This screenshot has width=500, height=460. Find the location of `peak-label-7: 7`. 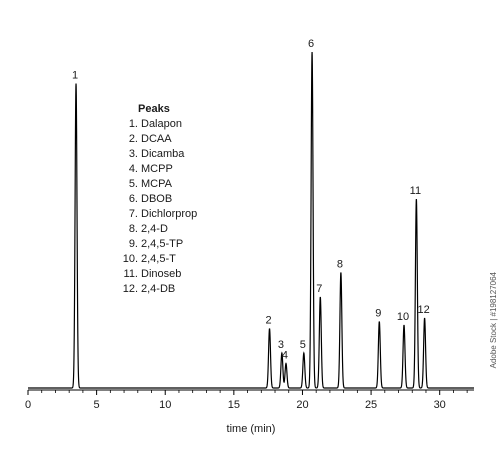

peak-label-7: 7 is located at coordinates (319, 289).